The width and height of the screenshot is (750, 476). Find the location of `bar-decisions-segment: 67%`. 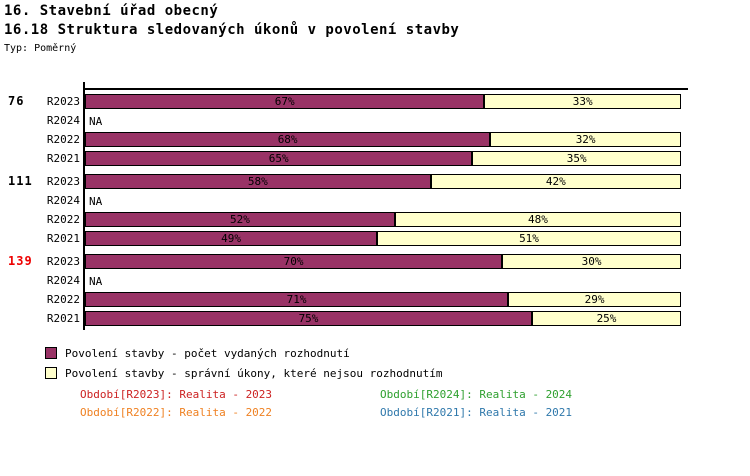

bar-decisions-segment: 67% is located at coordinates (285, 101).